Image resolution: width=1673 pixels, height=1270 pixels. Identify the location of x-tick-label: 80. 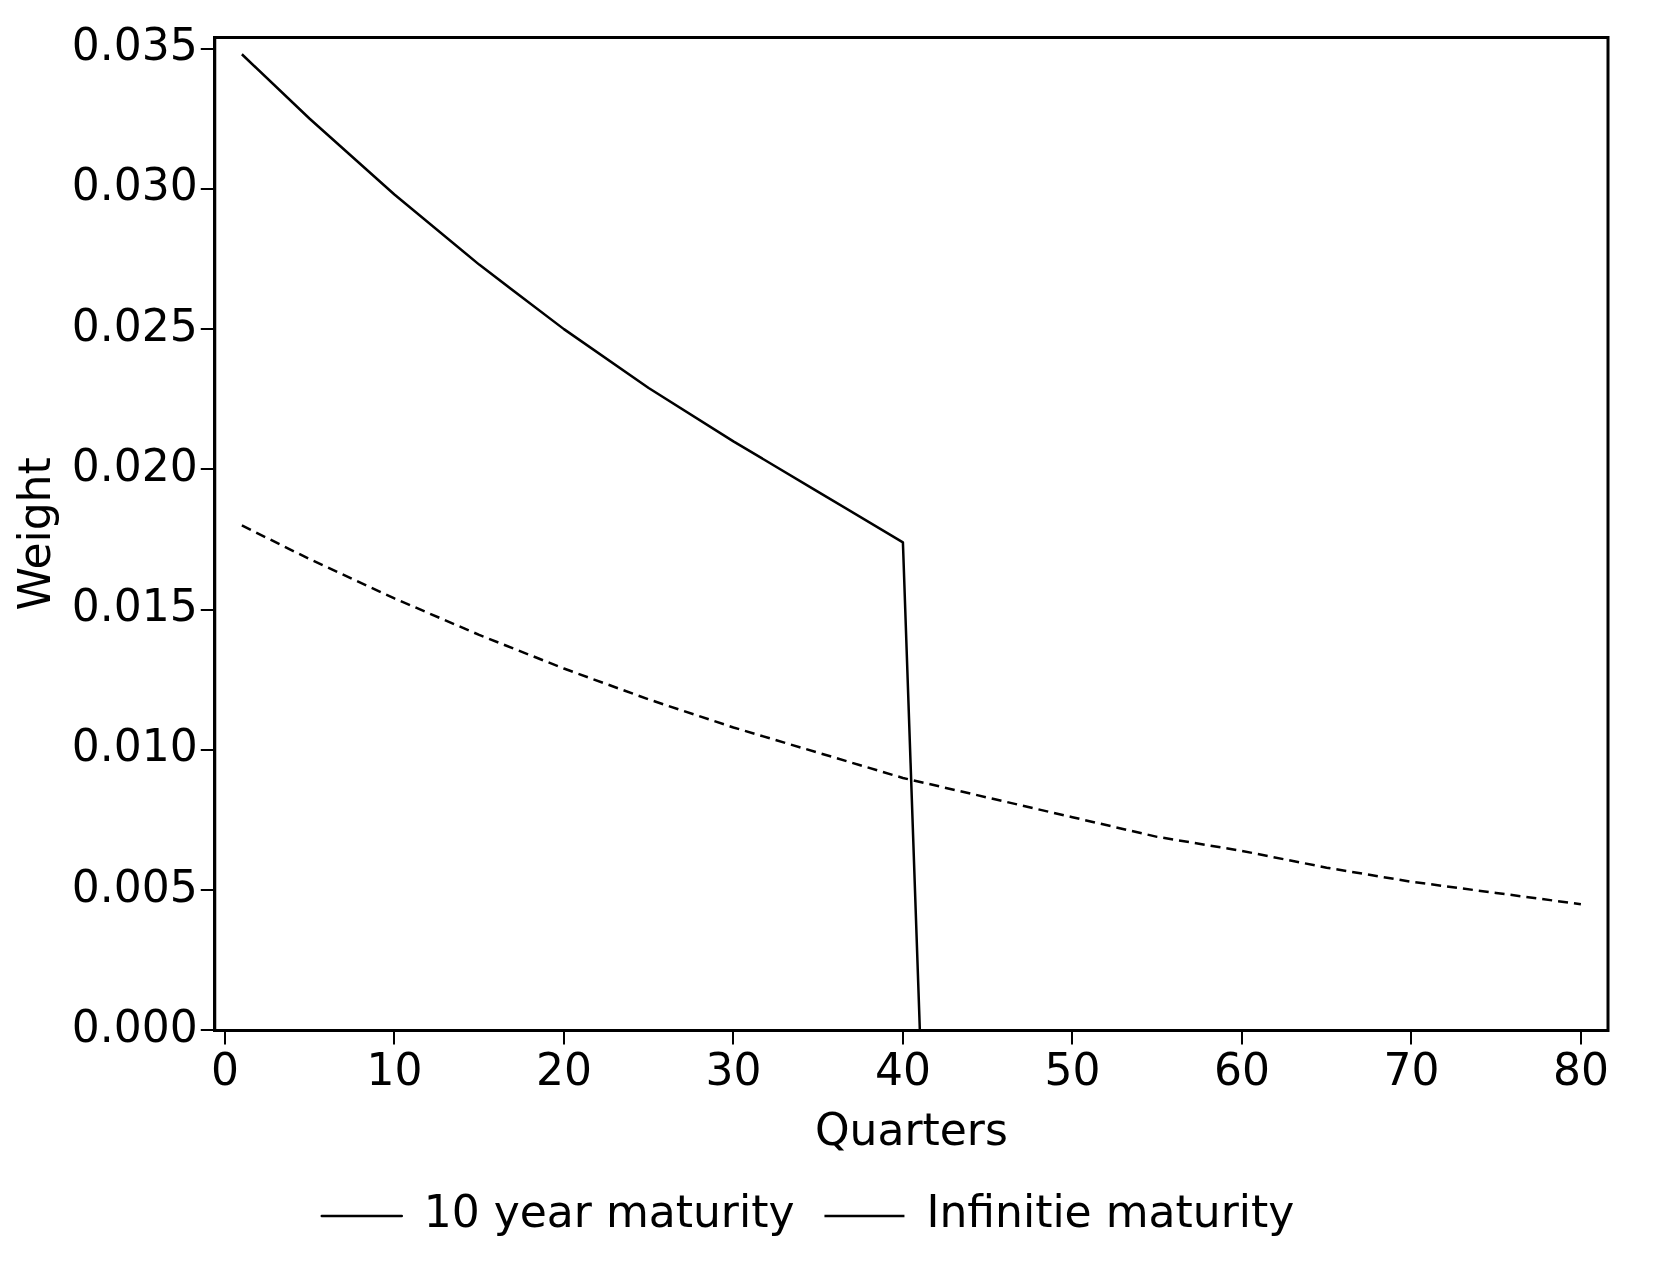
(1580, 1070).